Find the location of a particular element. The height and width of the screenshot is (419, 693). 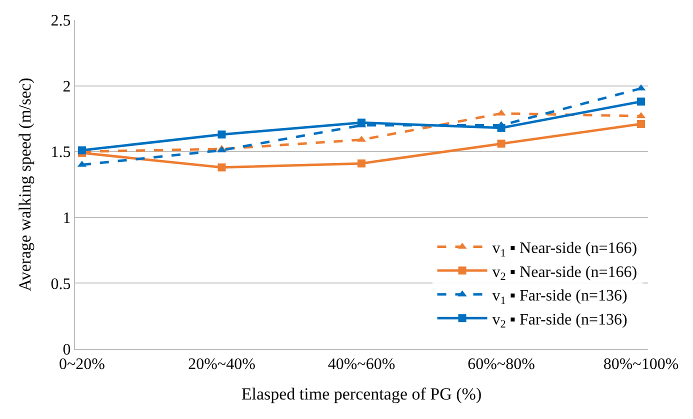

y-tick-label: 0 is located at coordinates (66, 350).